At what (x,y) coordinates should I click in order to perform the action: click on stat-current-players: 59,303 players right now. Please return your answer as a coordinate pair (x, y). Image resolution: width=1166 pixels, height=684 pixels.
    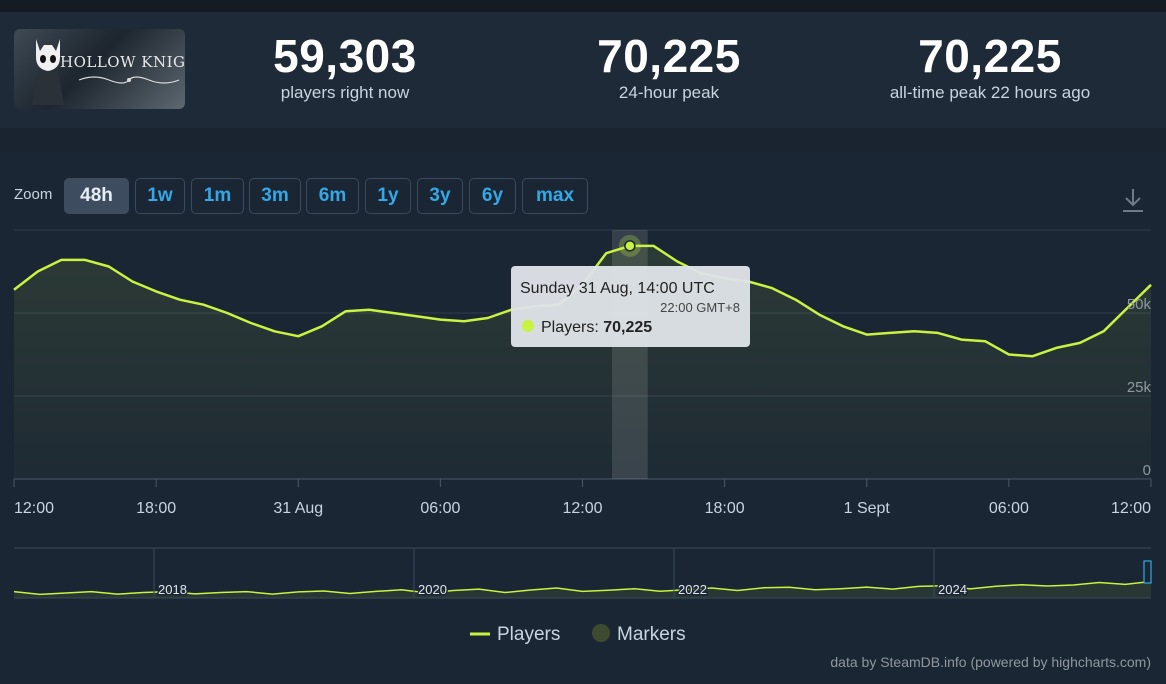
    Looking at the image, I should click on (345, 67).